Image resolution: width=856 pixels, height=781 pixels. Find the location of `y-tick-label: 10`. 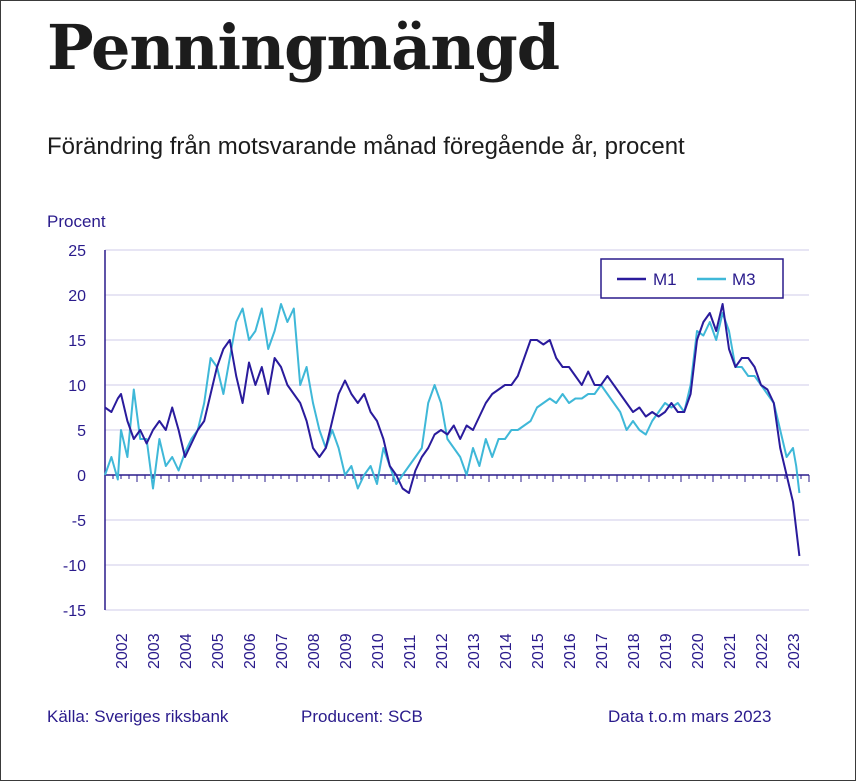

y-tick-label: 10 is located at coordinates (77, 386).